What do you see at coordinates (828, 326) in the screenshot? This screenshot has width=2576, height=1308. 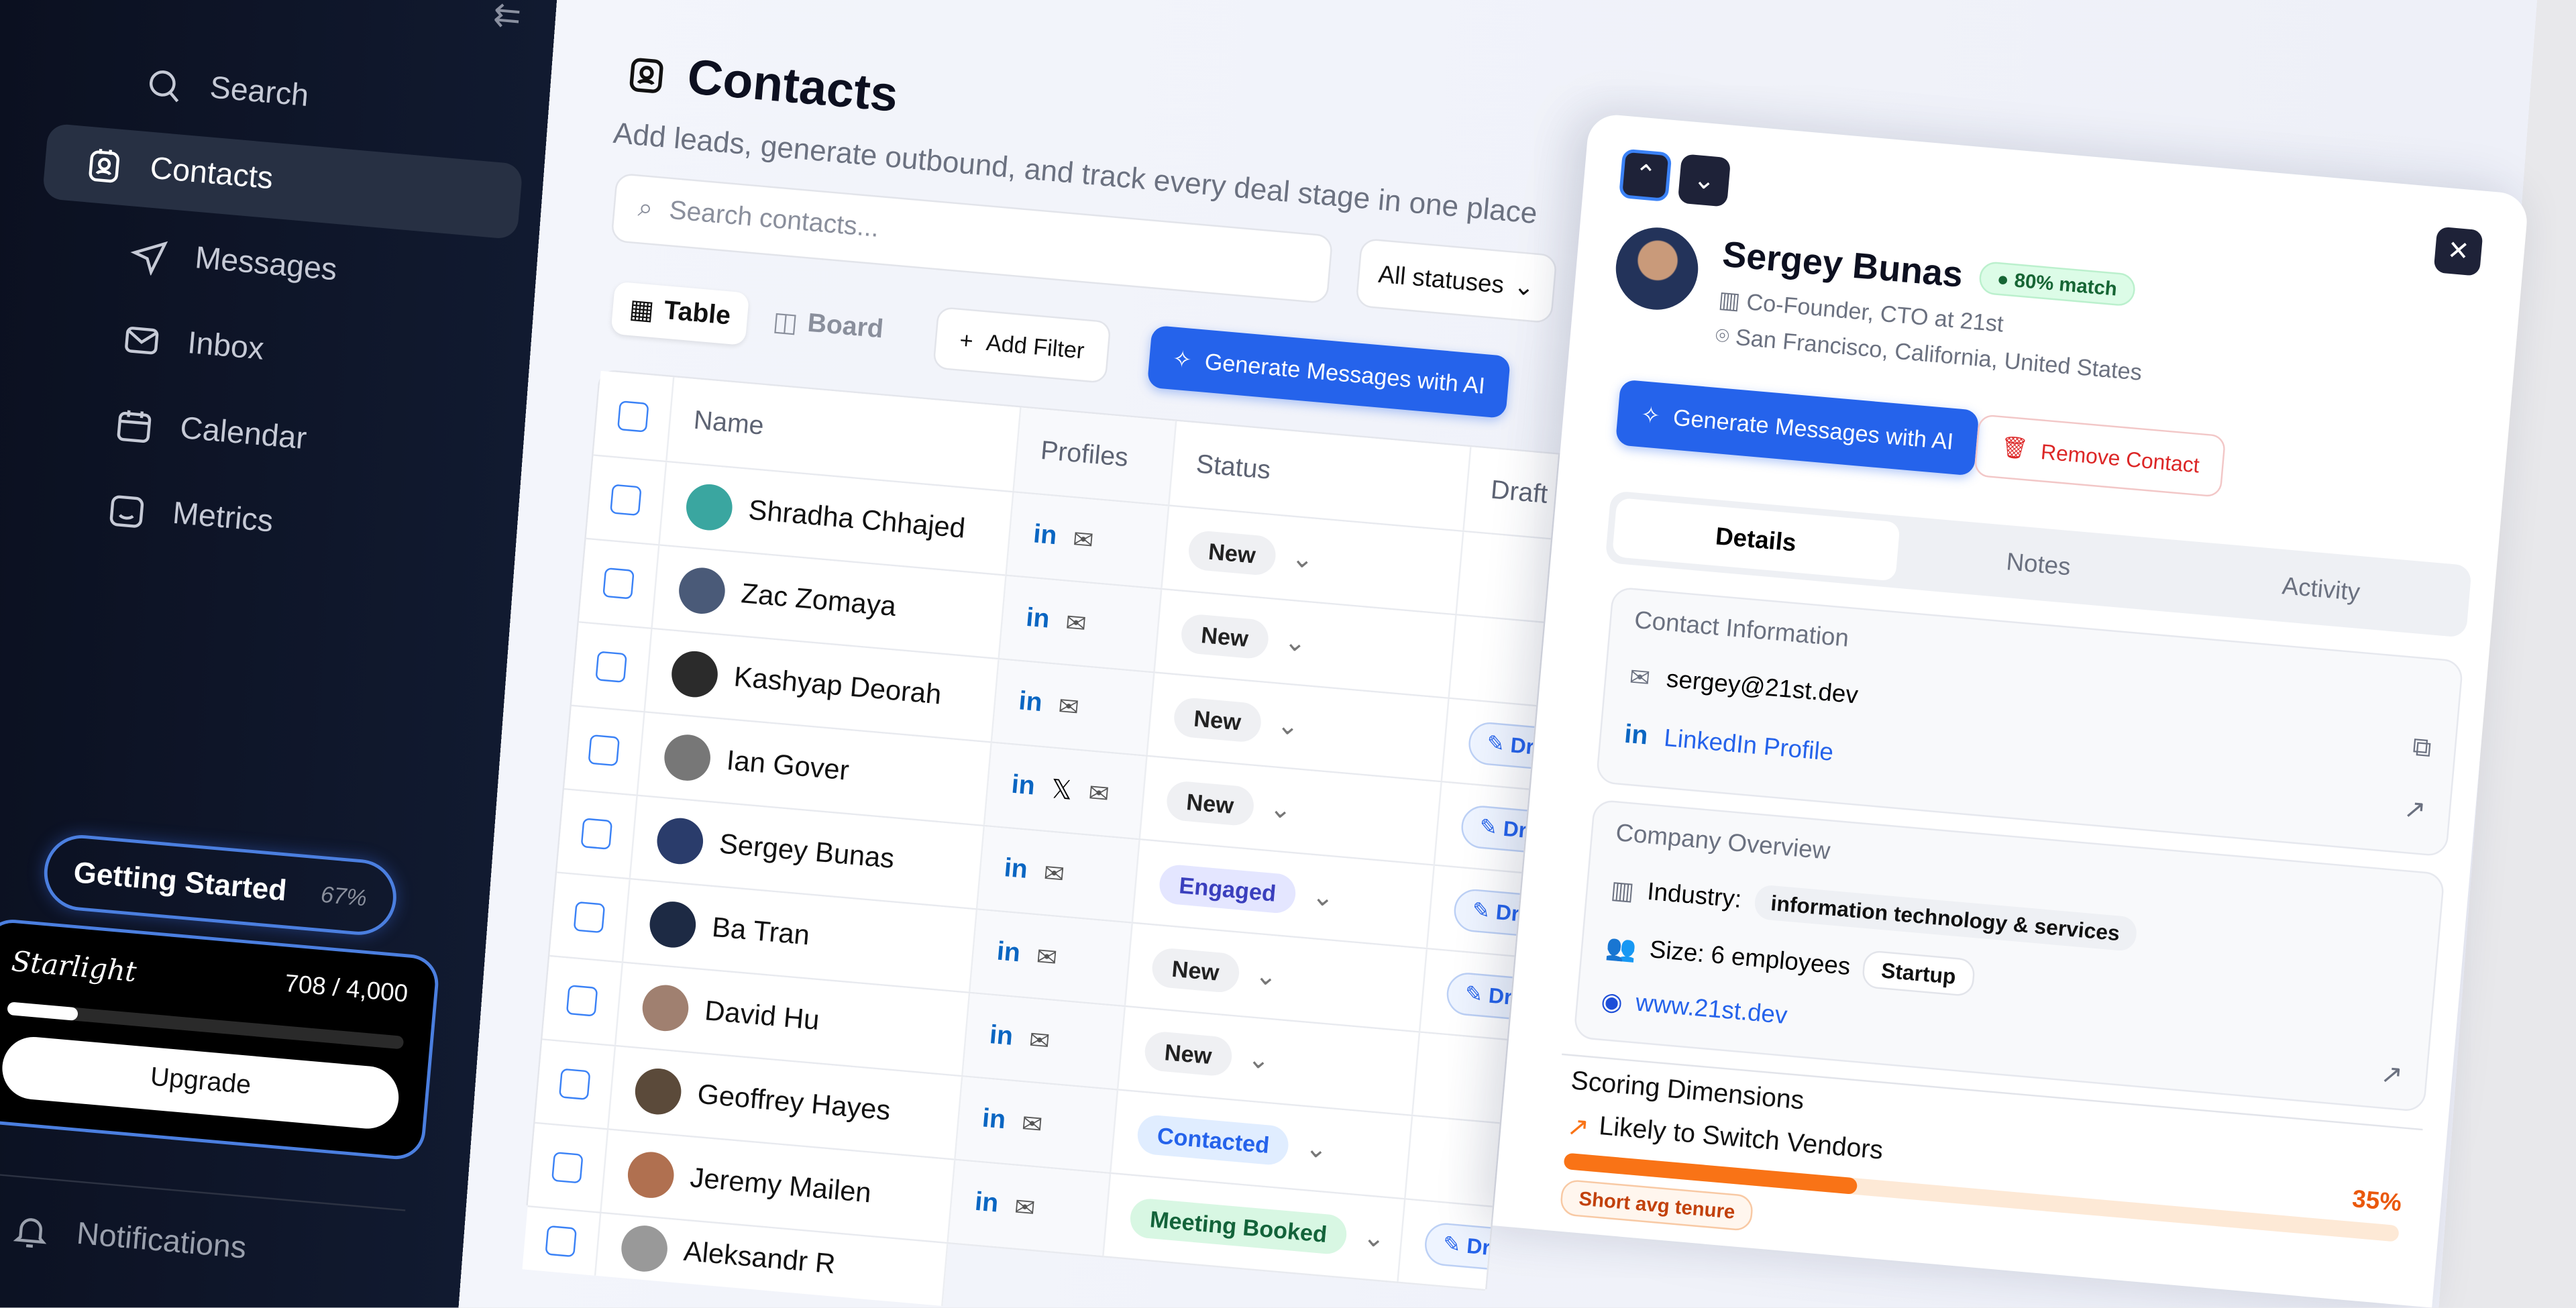 I see `tab-board: ◫ Board` at bounding box center [828, 326].